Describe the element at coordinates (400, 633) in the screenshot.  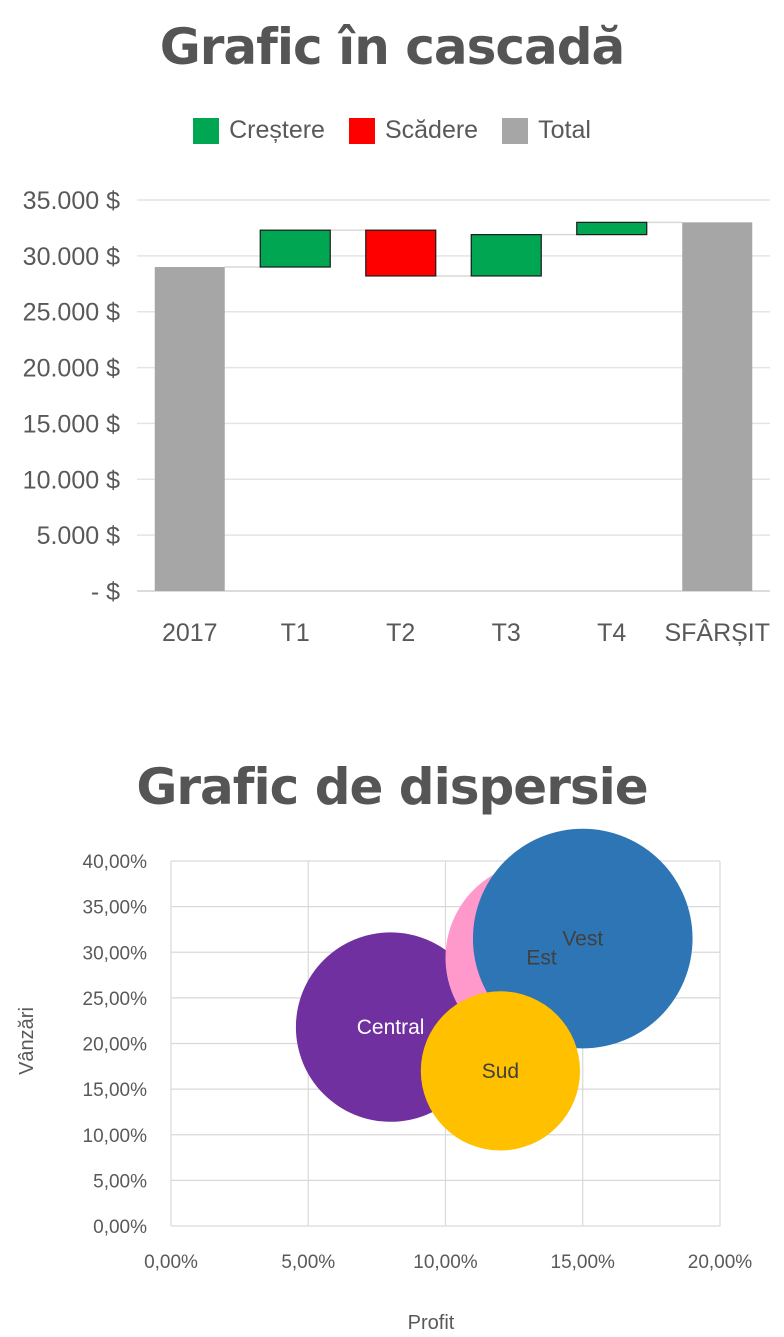
I see `x-tick-label: T2` at that location.